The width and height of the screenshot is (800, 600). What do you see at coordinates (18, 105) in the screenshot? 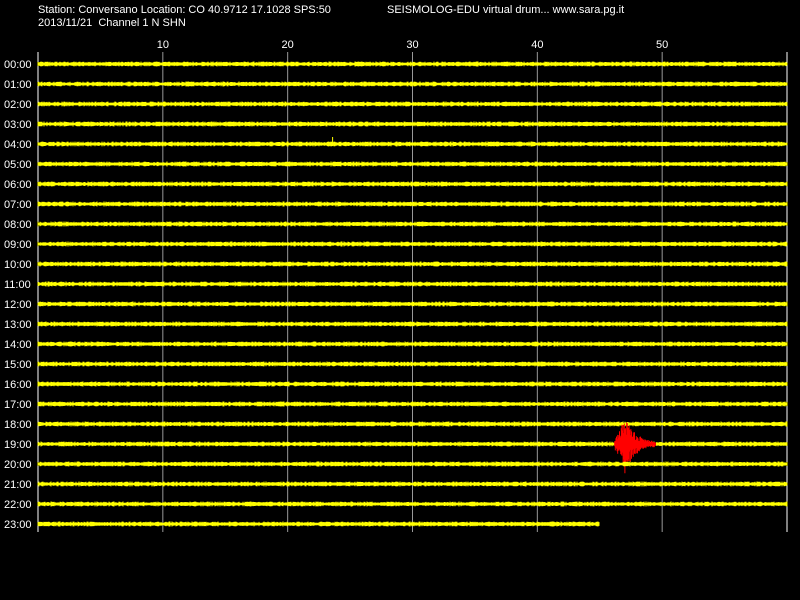
I see `row-time-label: 02:00` at bounding box center [18, 105].